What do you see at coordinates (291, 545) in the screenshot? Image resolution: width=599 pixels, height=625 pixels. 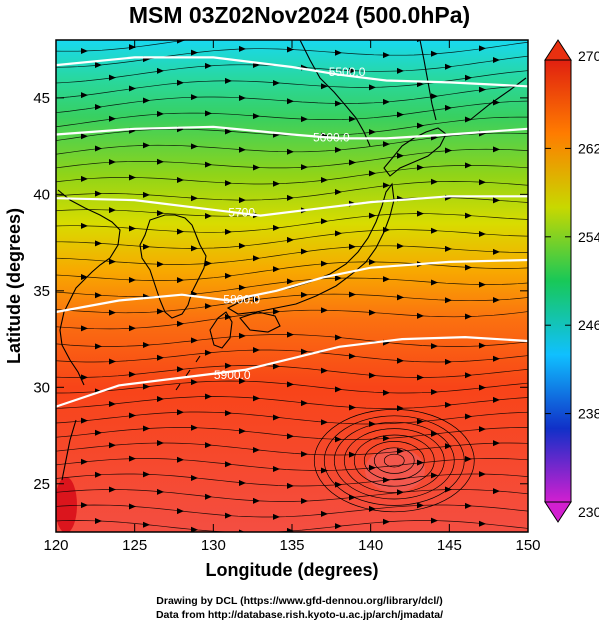 I see `x-tick-label: 135` at bounding box center [291, 545].